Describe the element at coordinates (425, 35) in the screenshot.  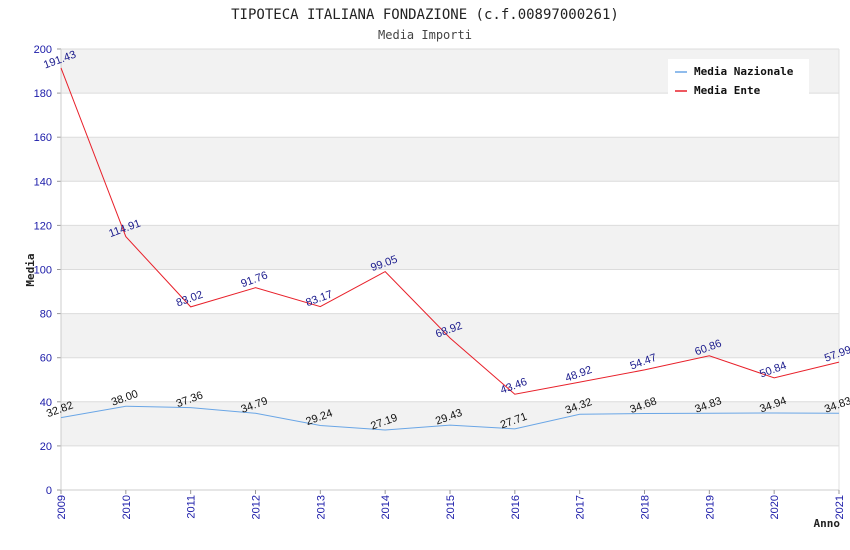
I see `chart-subtitle: Media Importi` at that location.